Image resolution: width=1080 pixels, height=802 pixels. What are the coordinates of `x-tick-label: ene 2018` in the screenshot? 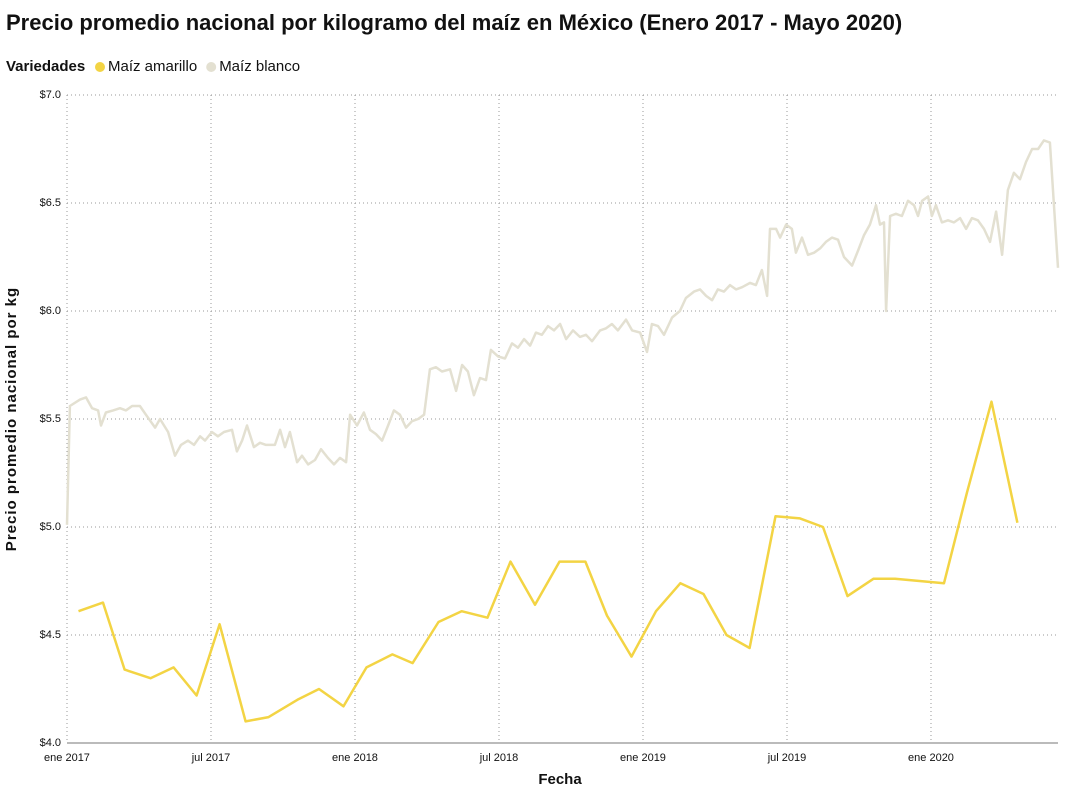 It's located at (355, 758).